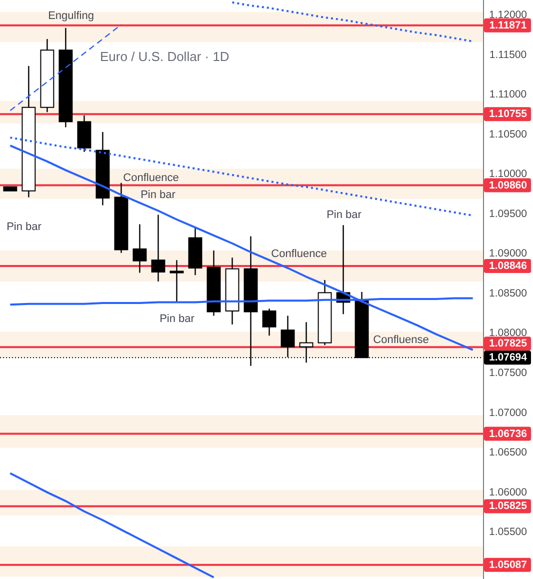 The height and width of the screenshot is (579, 533). I want to click on ref-line-label: 1.11871, so click(508, 25).